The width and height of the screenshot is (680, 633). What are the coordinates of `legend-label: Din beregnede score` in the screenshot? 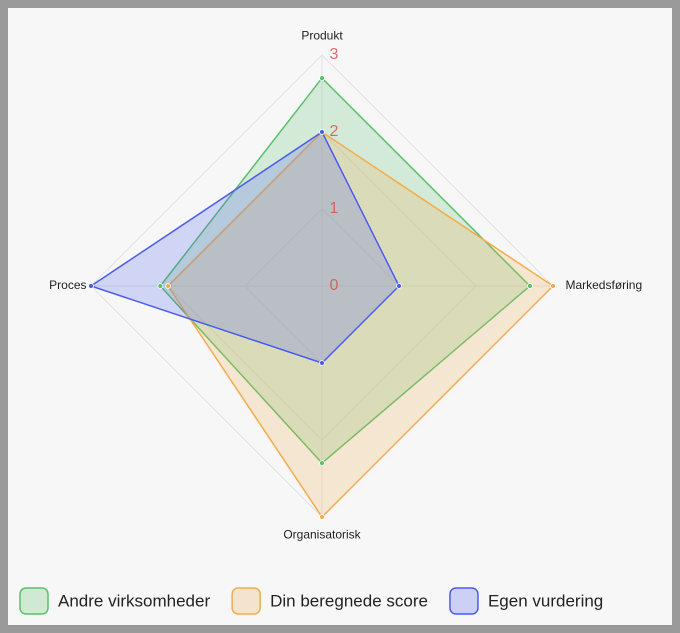 It's located at (349, 600).